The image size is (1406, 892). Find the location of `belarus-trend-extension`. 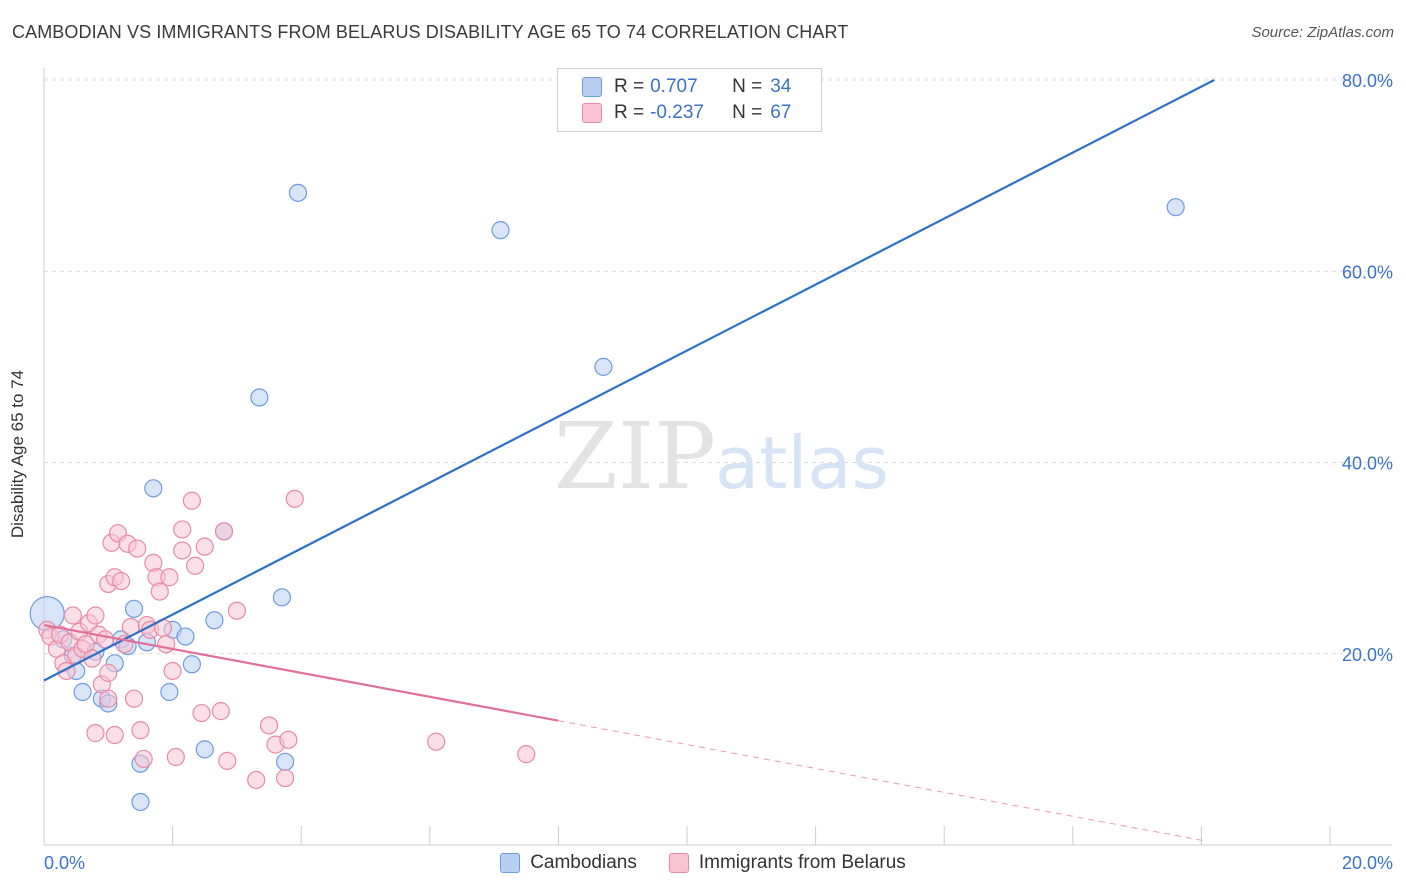

belarus-trend-extension is located at coordinates (880, 780).